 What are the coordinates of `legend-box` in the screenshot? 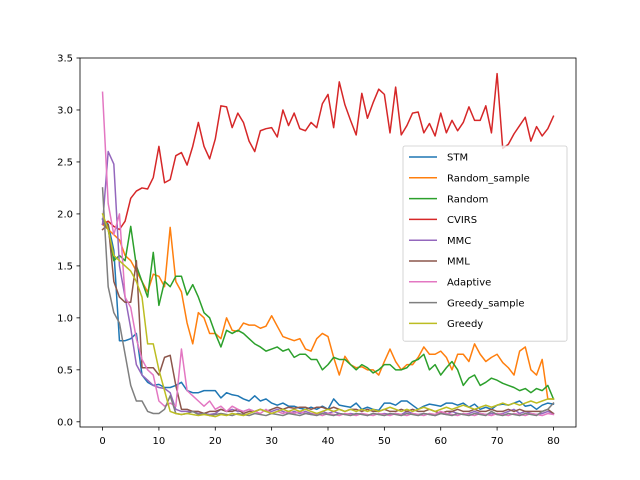 It's located at (485, 243).